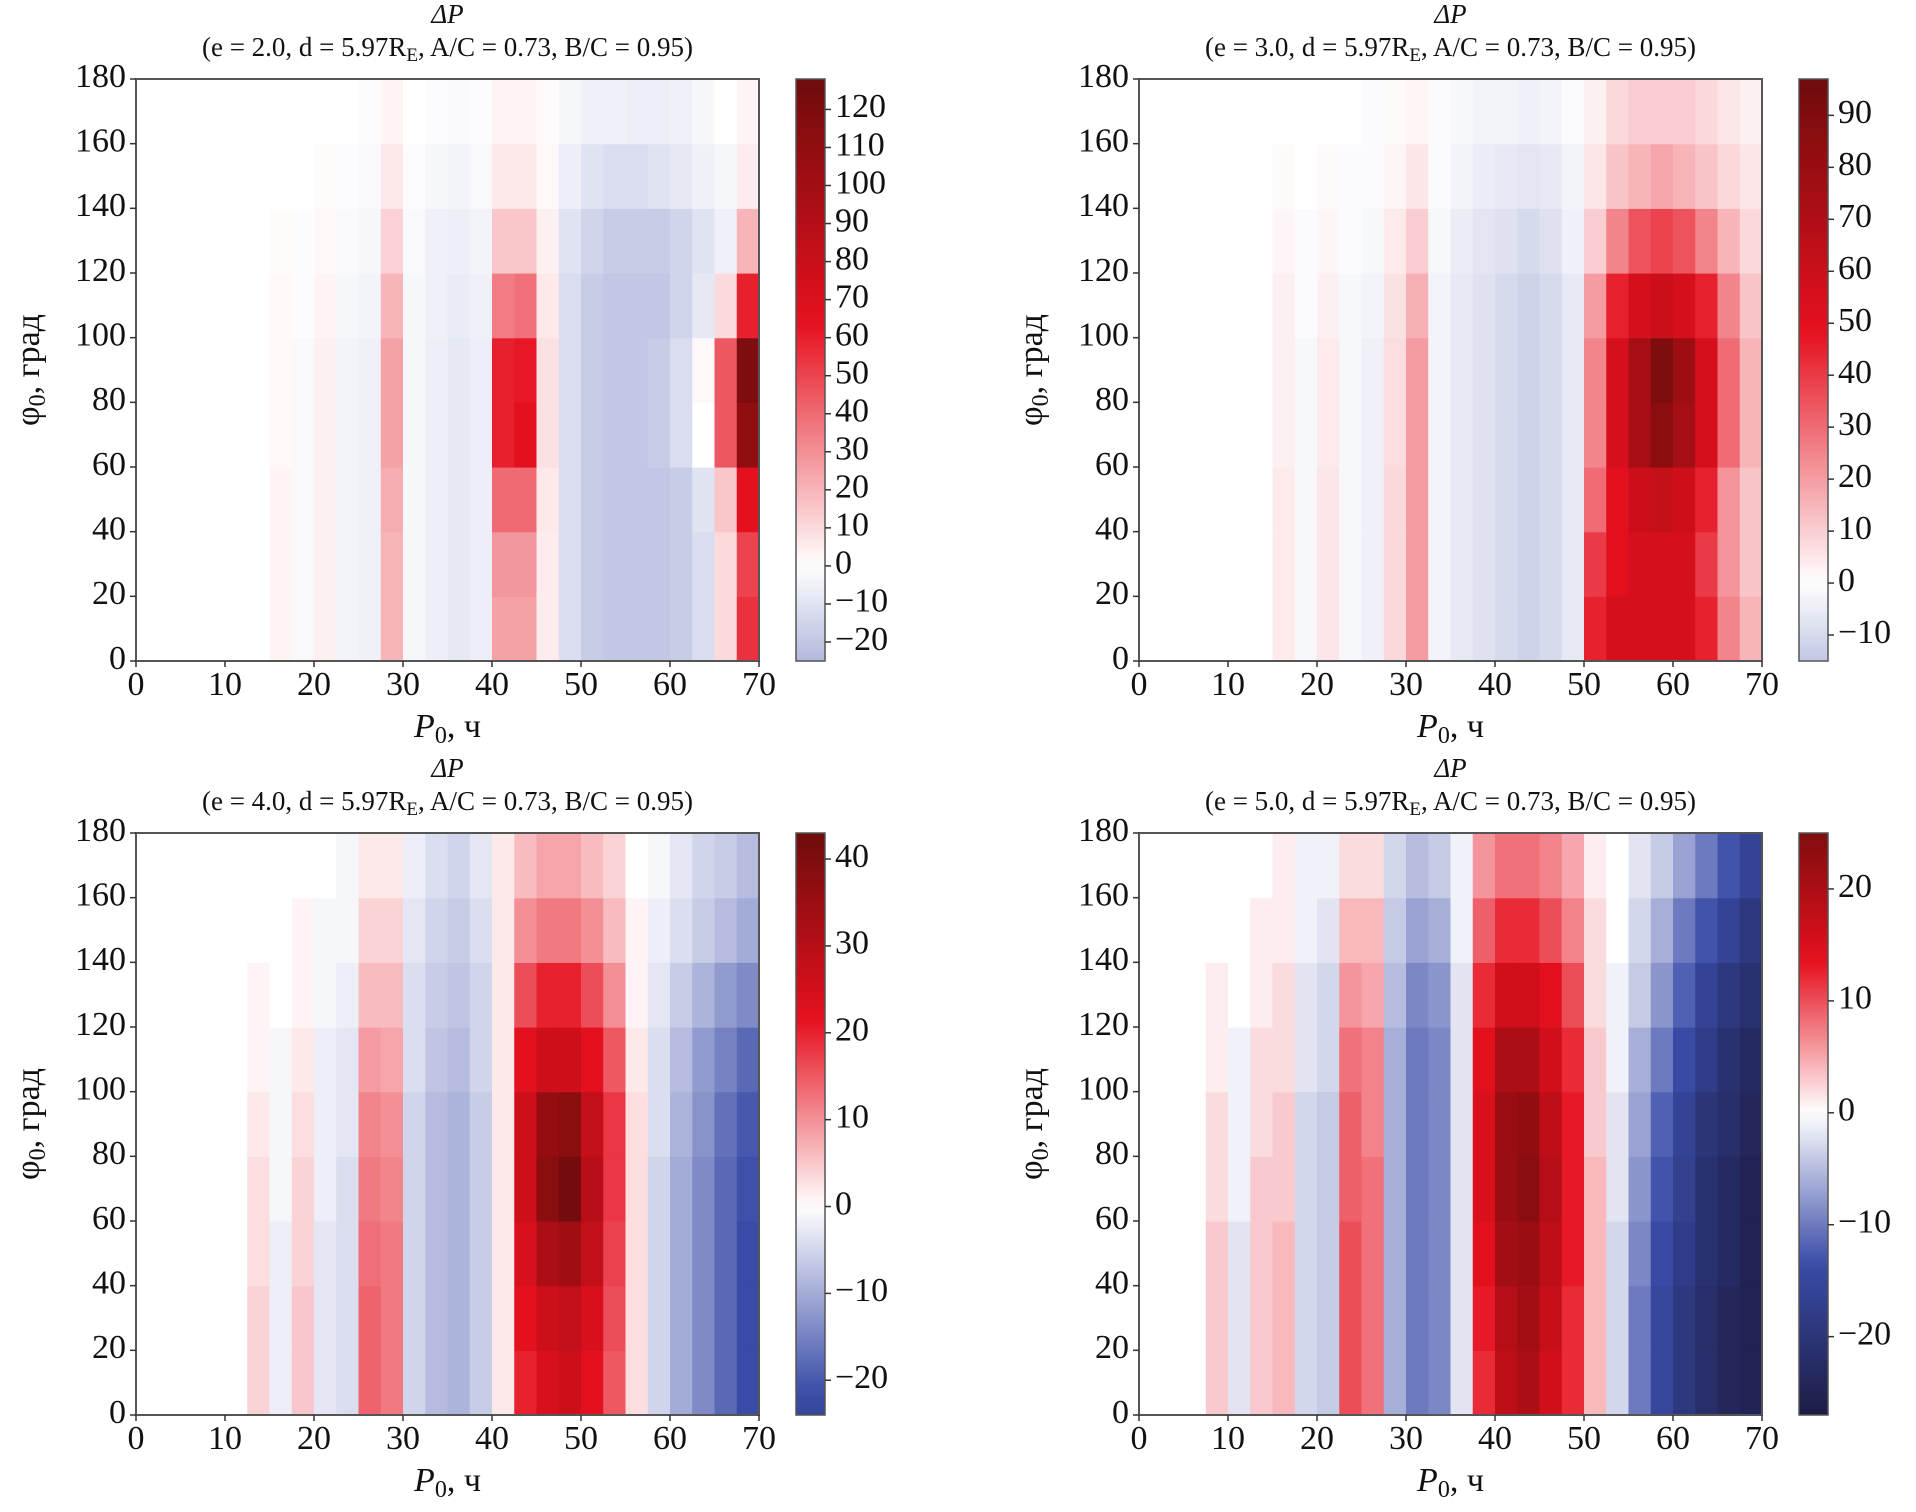 Image resolution: width=1916 pixels, height=1512 pixels. What do you see at coordinates (1112, 1282) in the screenshot?
I see `y-tick-label: 40` at bounding box center [1112, 1282].